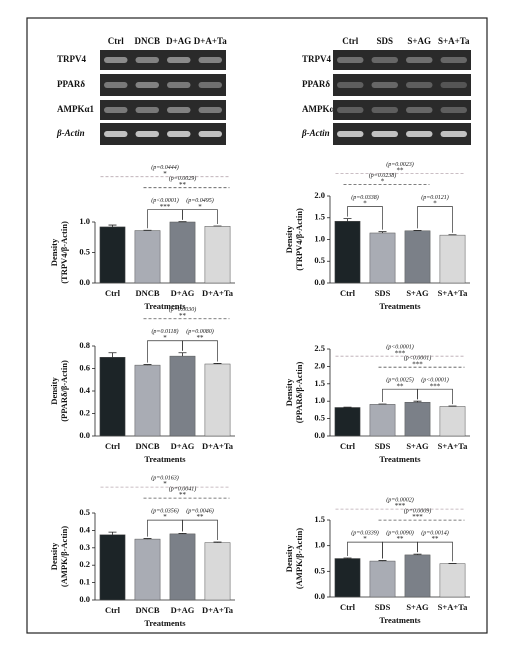 The image size is (513, 660). I want to click on y-tick-label: 0.4, so click(84, 529).